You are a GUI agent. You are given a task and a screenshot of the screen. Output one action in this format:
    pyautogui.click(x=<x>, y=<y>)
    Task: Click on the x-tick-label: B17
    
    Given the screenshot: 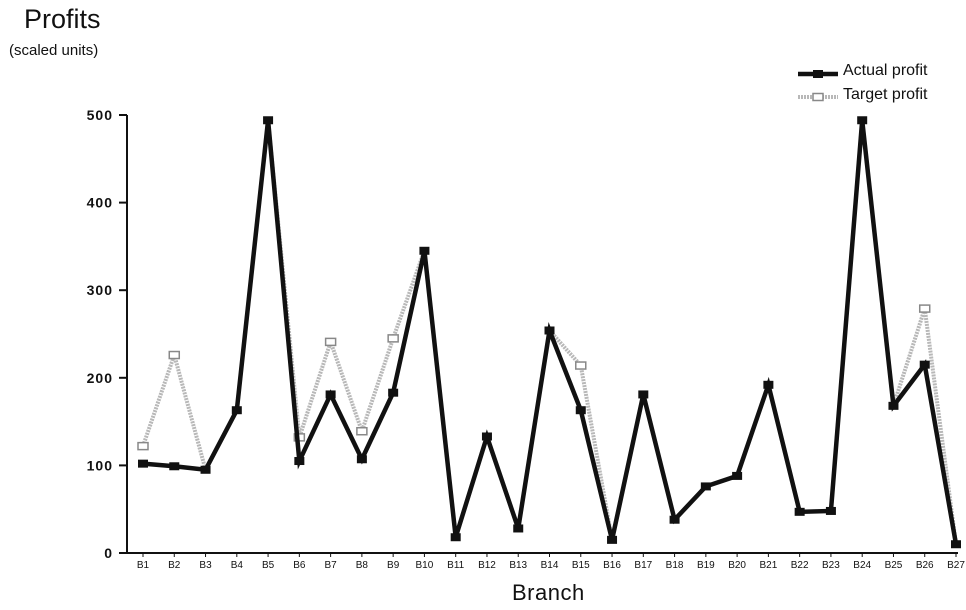 What is the action you would take?
    pyautogui.click(x=643, y=565)
    